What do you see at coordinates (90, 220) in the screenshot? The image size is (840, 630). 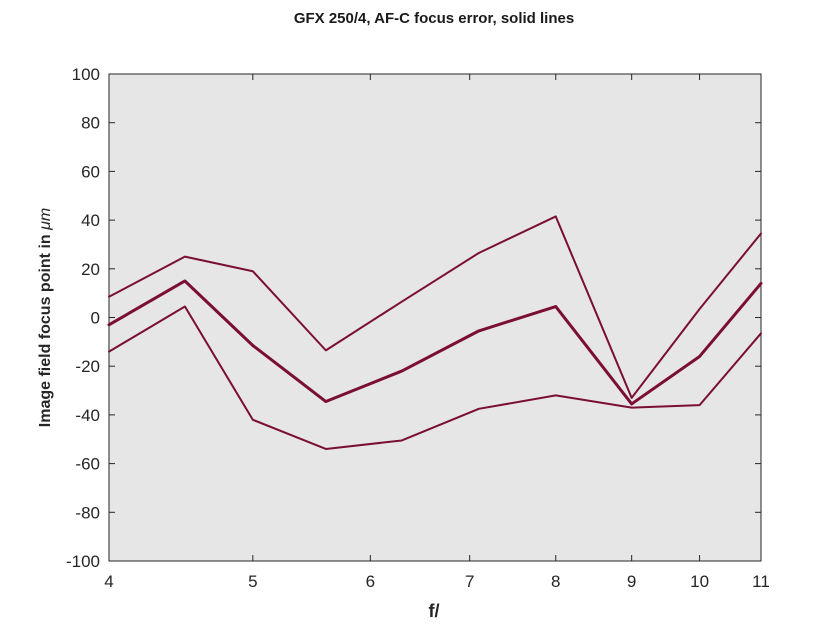 I see `y-tick-label: 40` at bounding box center [90, 220].